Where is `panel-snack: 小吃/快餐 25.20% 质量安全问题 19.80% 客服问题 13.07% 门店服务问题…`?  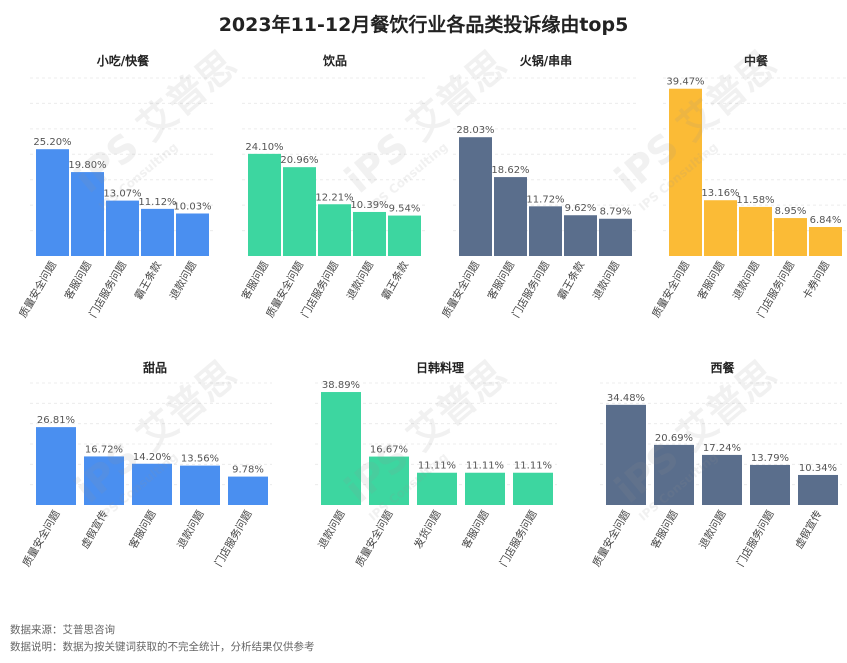 panel-snack: 小吃/快餐 25.20% 质量安全问题 19.80% 客服问题 13.07% 门店服务问题… is located at coordinates (116, 193).